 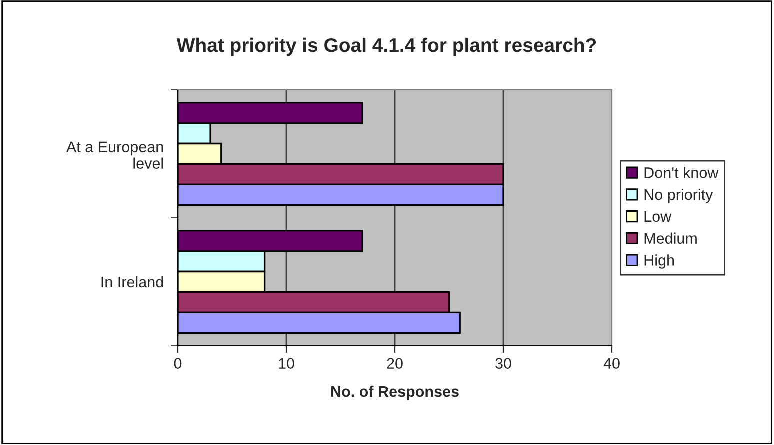 What do you see at coordinates (286, 364) in the screenshot?
I see `x-tick-label: 10` at bounding box center [286, 364].